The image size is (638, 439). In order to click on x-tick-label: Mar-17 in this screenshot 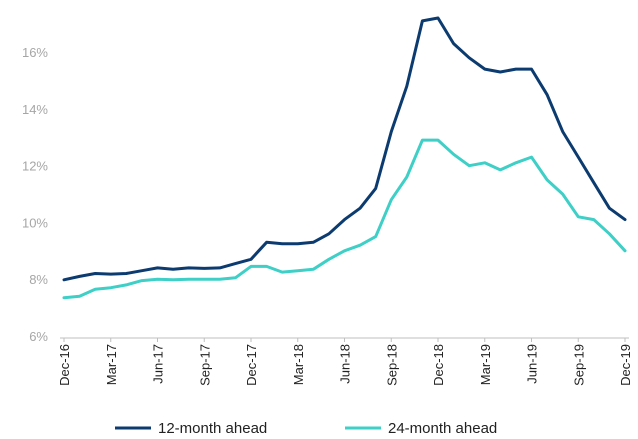, I will do `click(111, 364)`.